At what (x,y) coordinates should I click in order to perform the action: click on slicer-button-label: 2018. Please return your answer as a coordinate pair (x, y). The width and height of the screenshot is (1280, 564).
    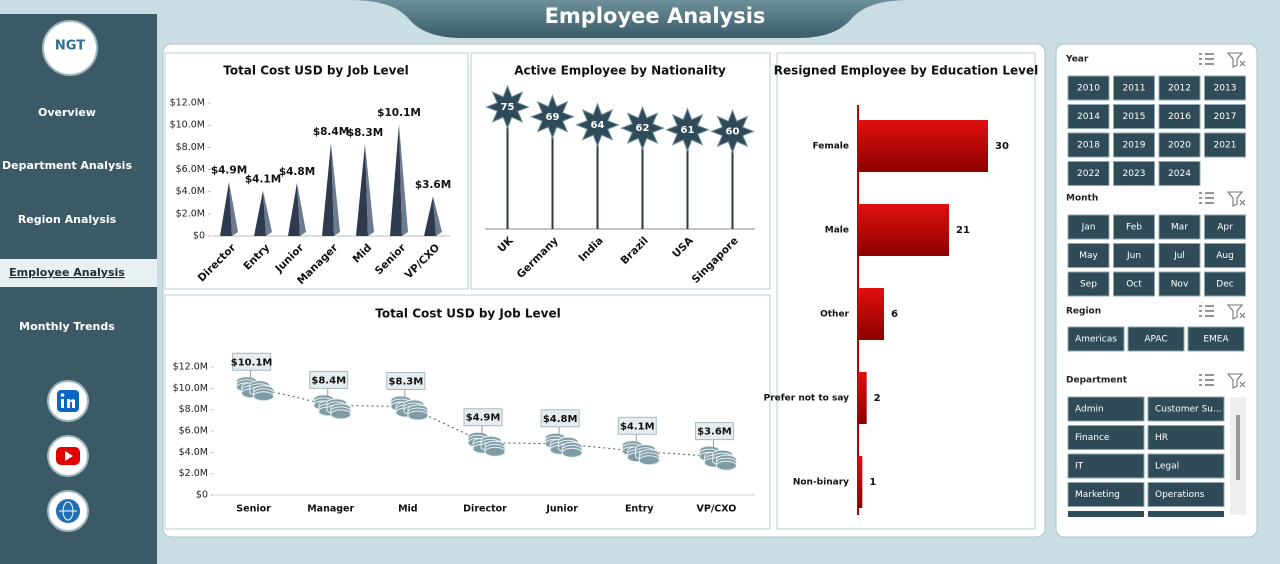
    Looking at the image, I should click on (1088, 146).